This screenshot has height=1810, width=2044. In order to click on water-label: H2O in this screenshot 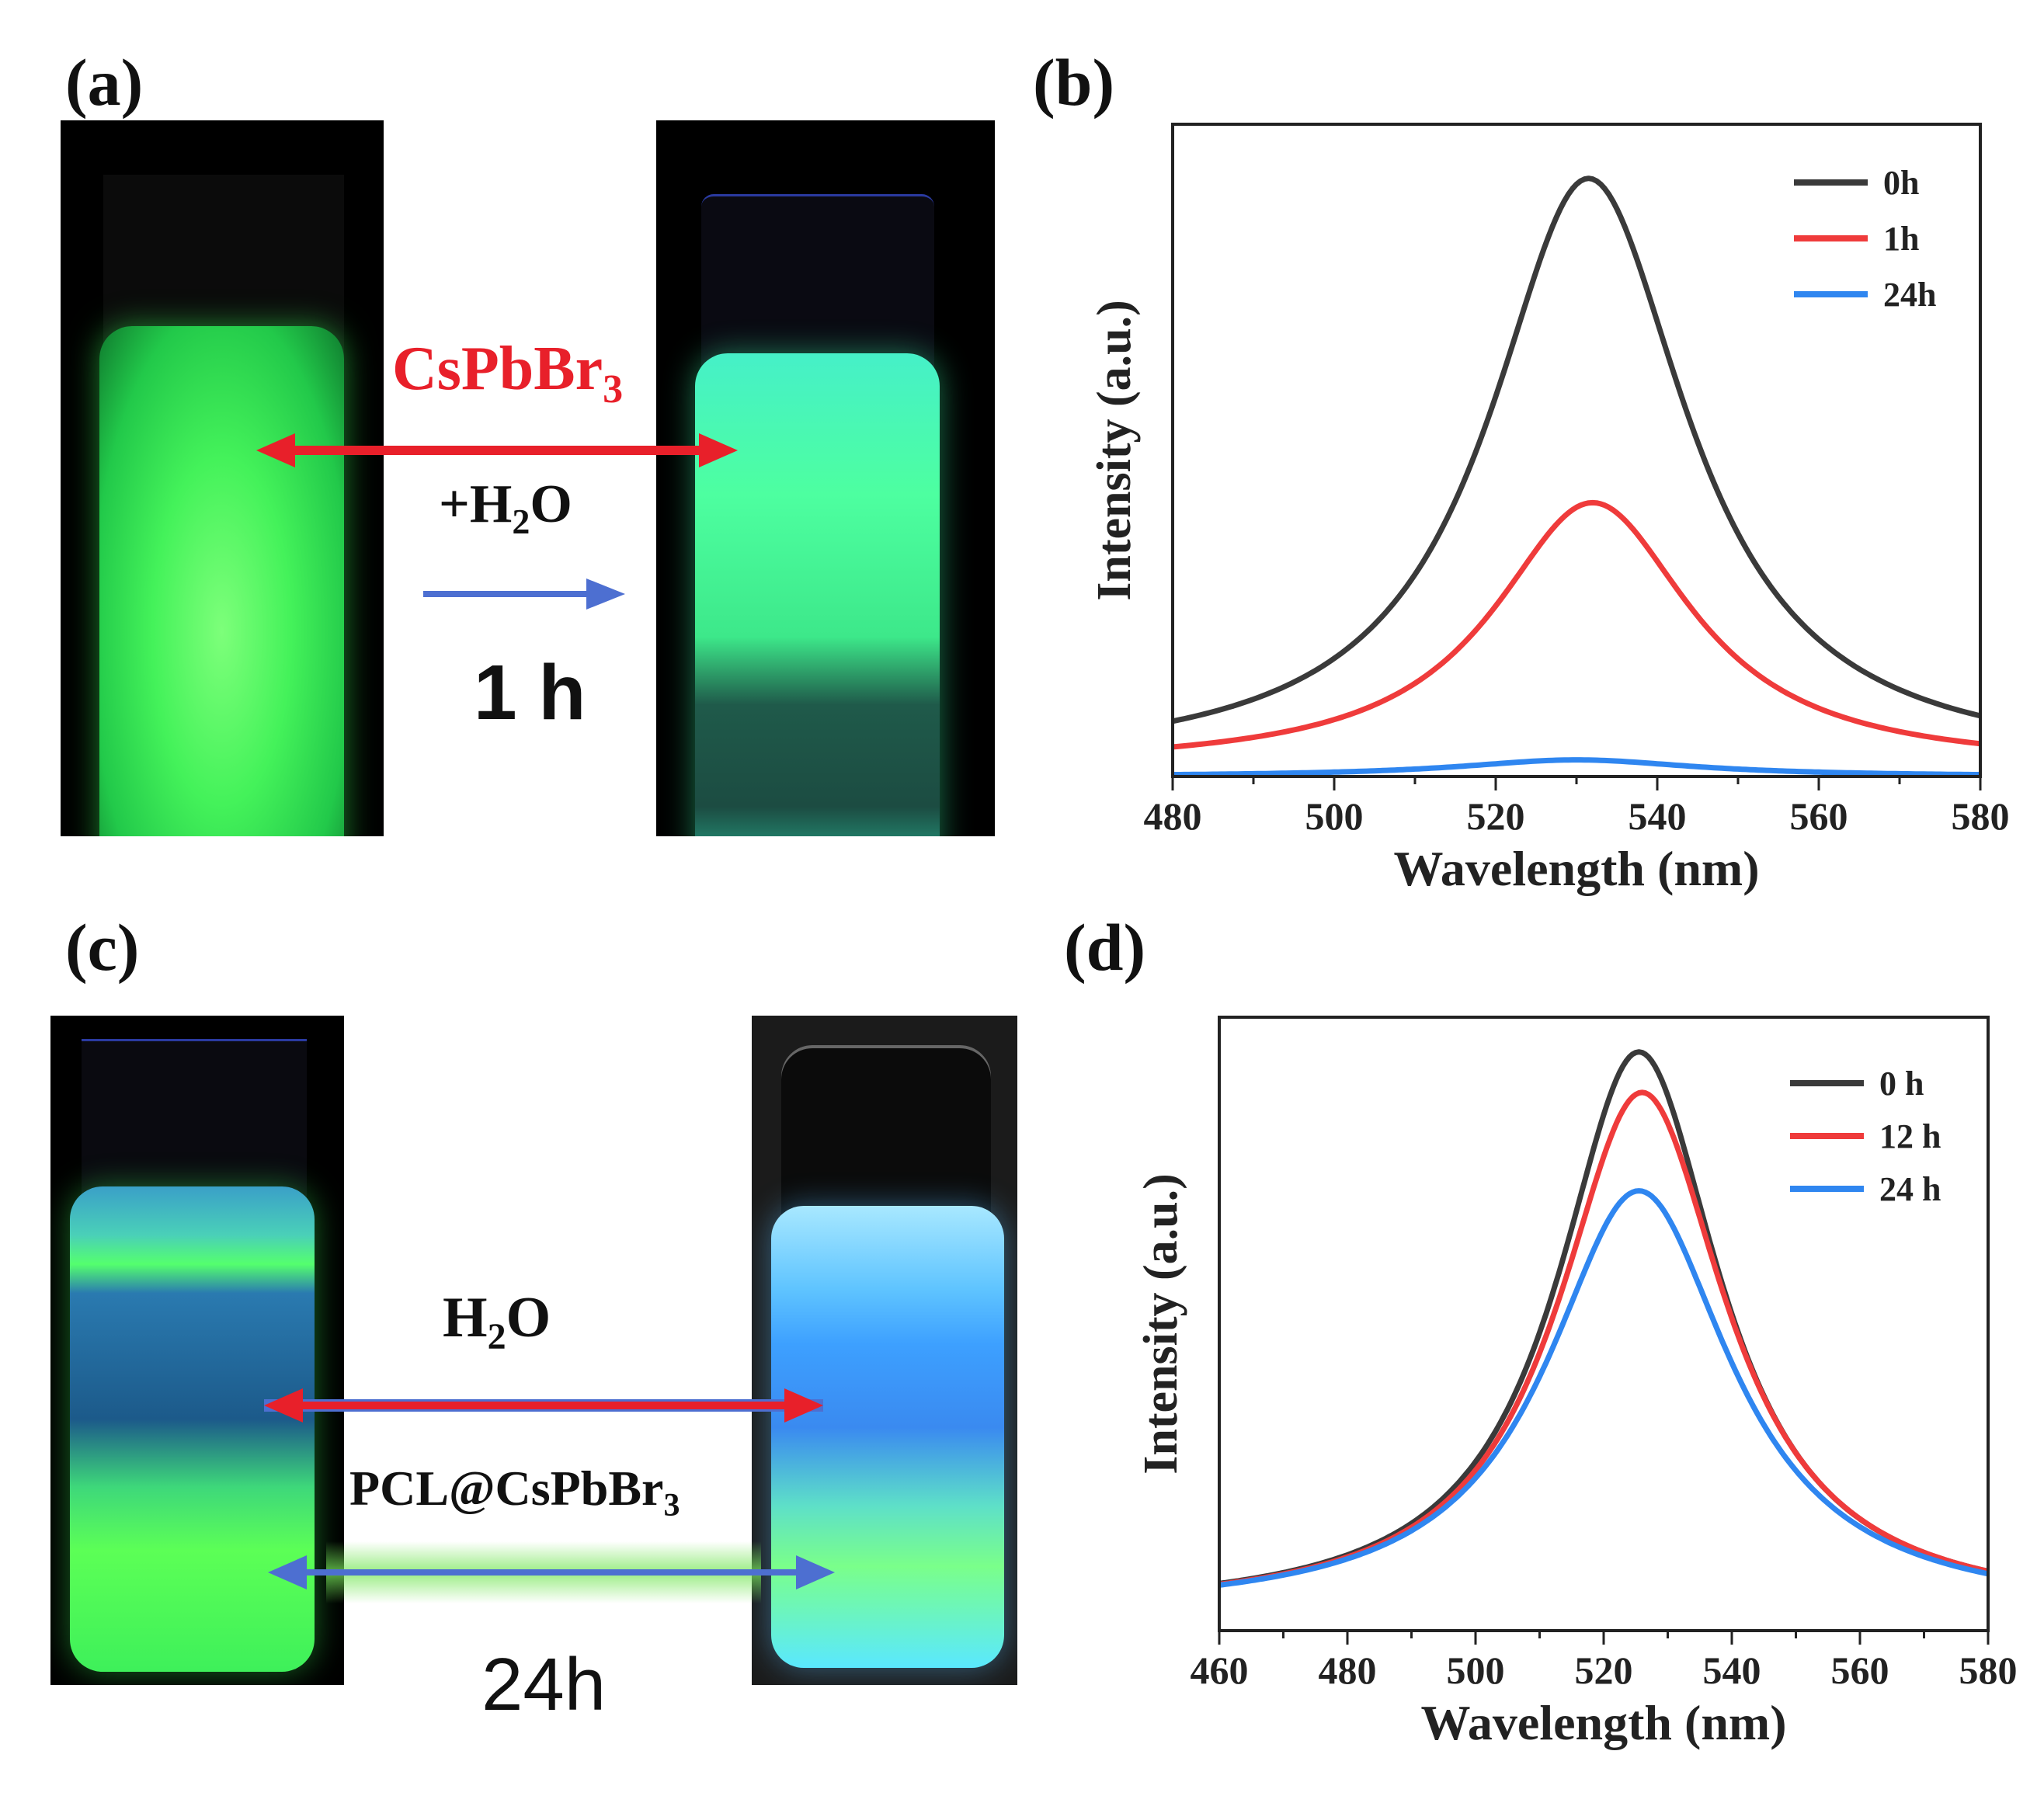, I will do `click(497, 1321)`.